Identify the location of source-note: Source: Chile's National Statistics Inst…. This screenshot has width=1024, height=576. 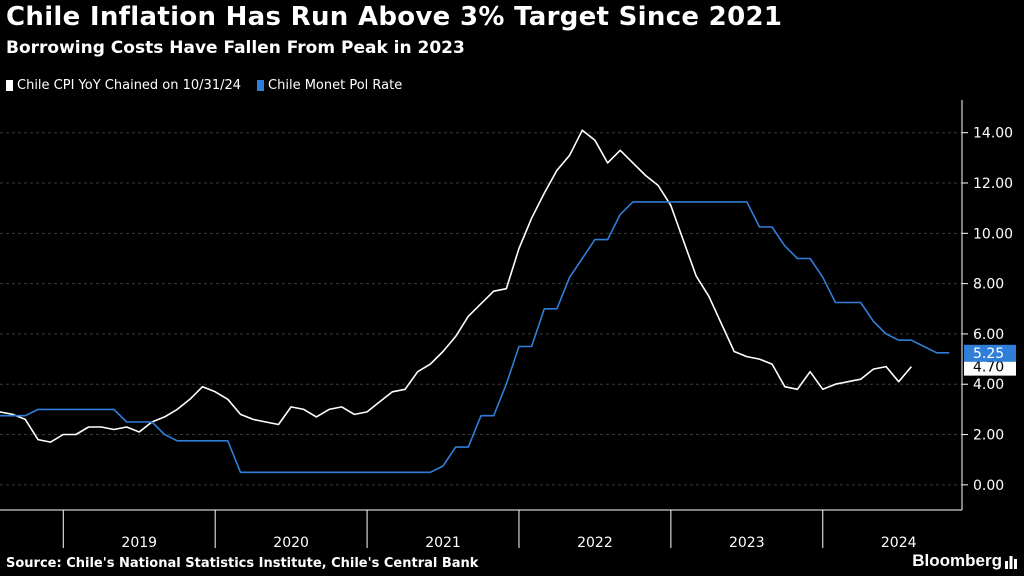
(242, 563).